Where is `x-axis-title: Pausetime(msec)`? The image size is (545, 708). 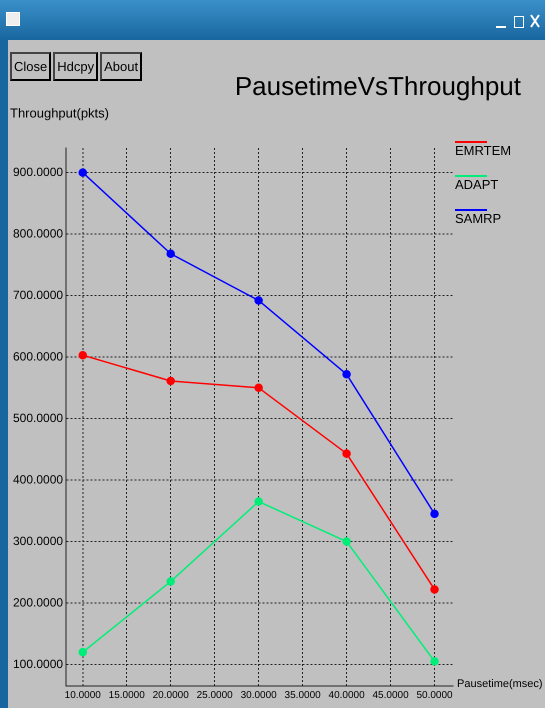 x-axis-title: Pausetime(msec) is located at coordinates (500, 684).